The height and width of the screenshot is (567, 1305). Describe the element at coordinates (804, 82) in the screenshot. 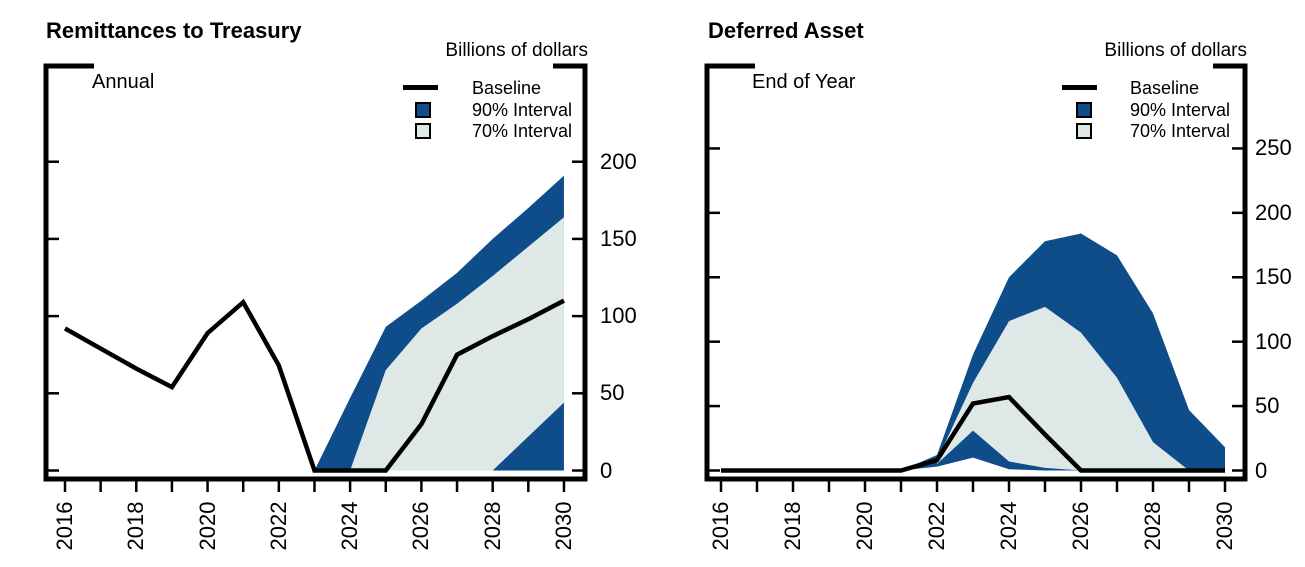

I see `subtitle-end-of-year: End of Year` at that location.